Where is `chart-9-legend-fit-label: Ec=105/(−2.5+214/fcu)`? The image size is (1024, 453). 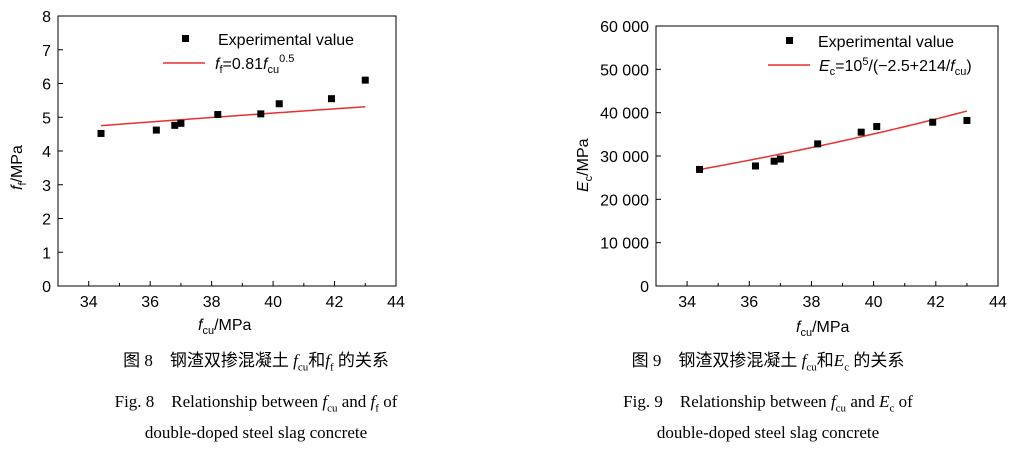 chart-9-legend-fit-label: Ec=105/(−2.5+214/fcu) is located at coordinates (895, 67).